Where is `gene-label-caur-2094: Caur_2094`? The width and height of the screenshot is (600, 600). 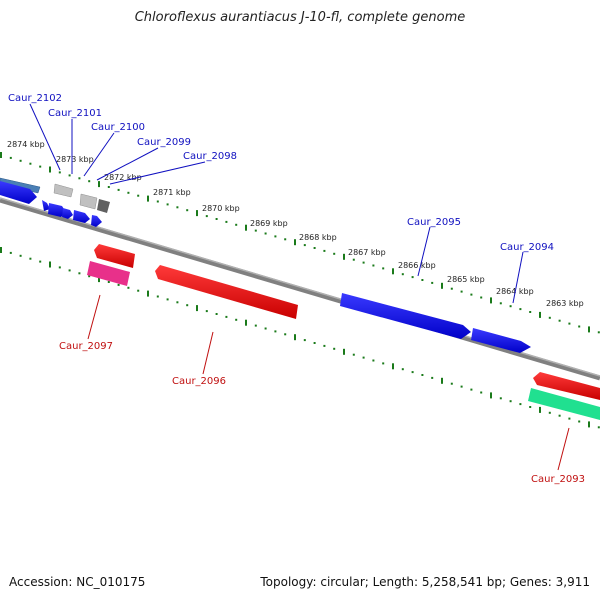
gene-label-caur-2094: Caur_2094 is located at coordinates (527, 247).